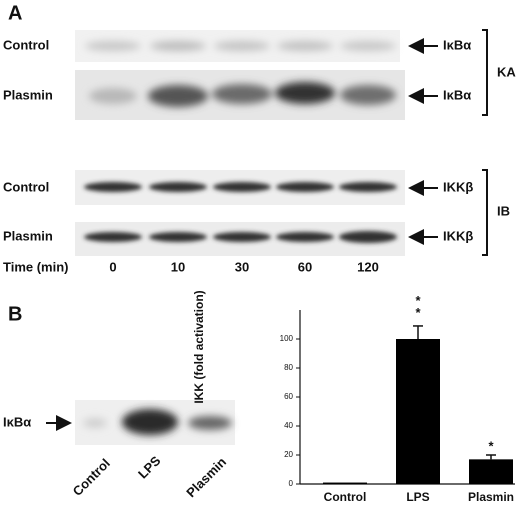 The image size is (520, 511). What do you see at coordinates (178, 266) in the screenshot?
I see `time-tick: 10` at bounding box center [178, 266].